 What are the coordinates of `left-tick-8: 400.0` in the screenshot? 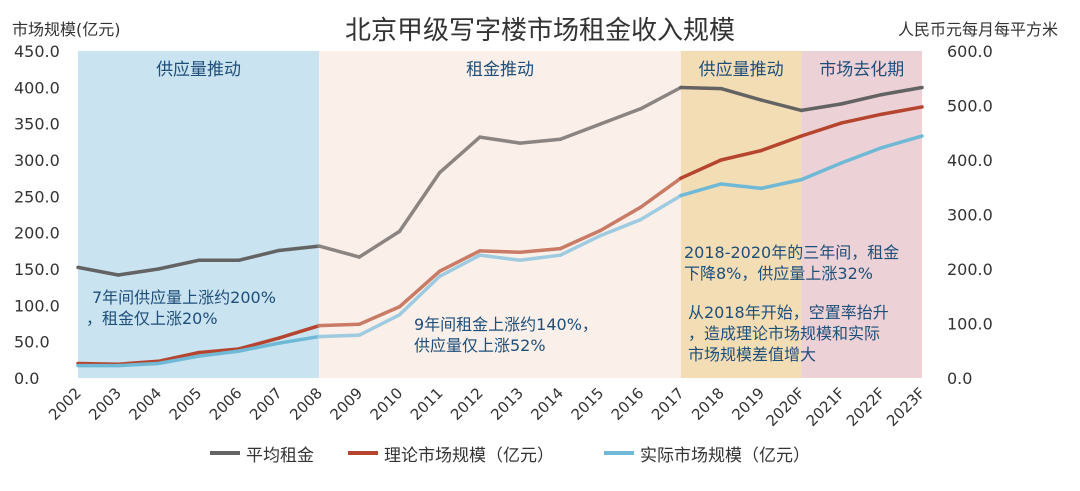 It's located at (37, 87).